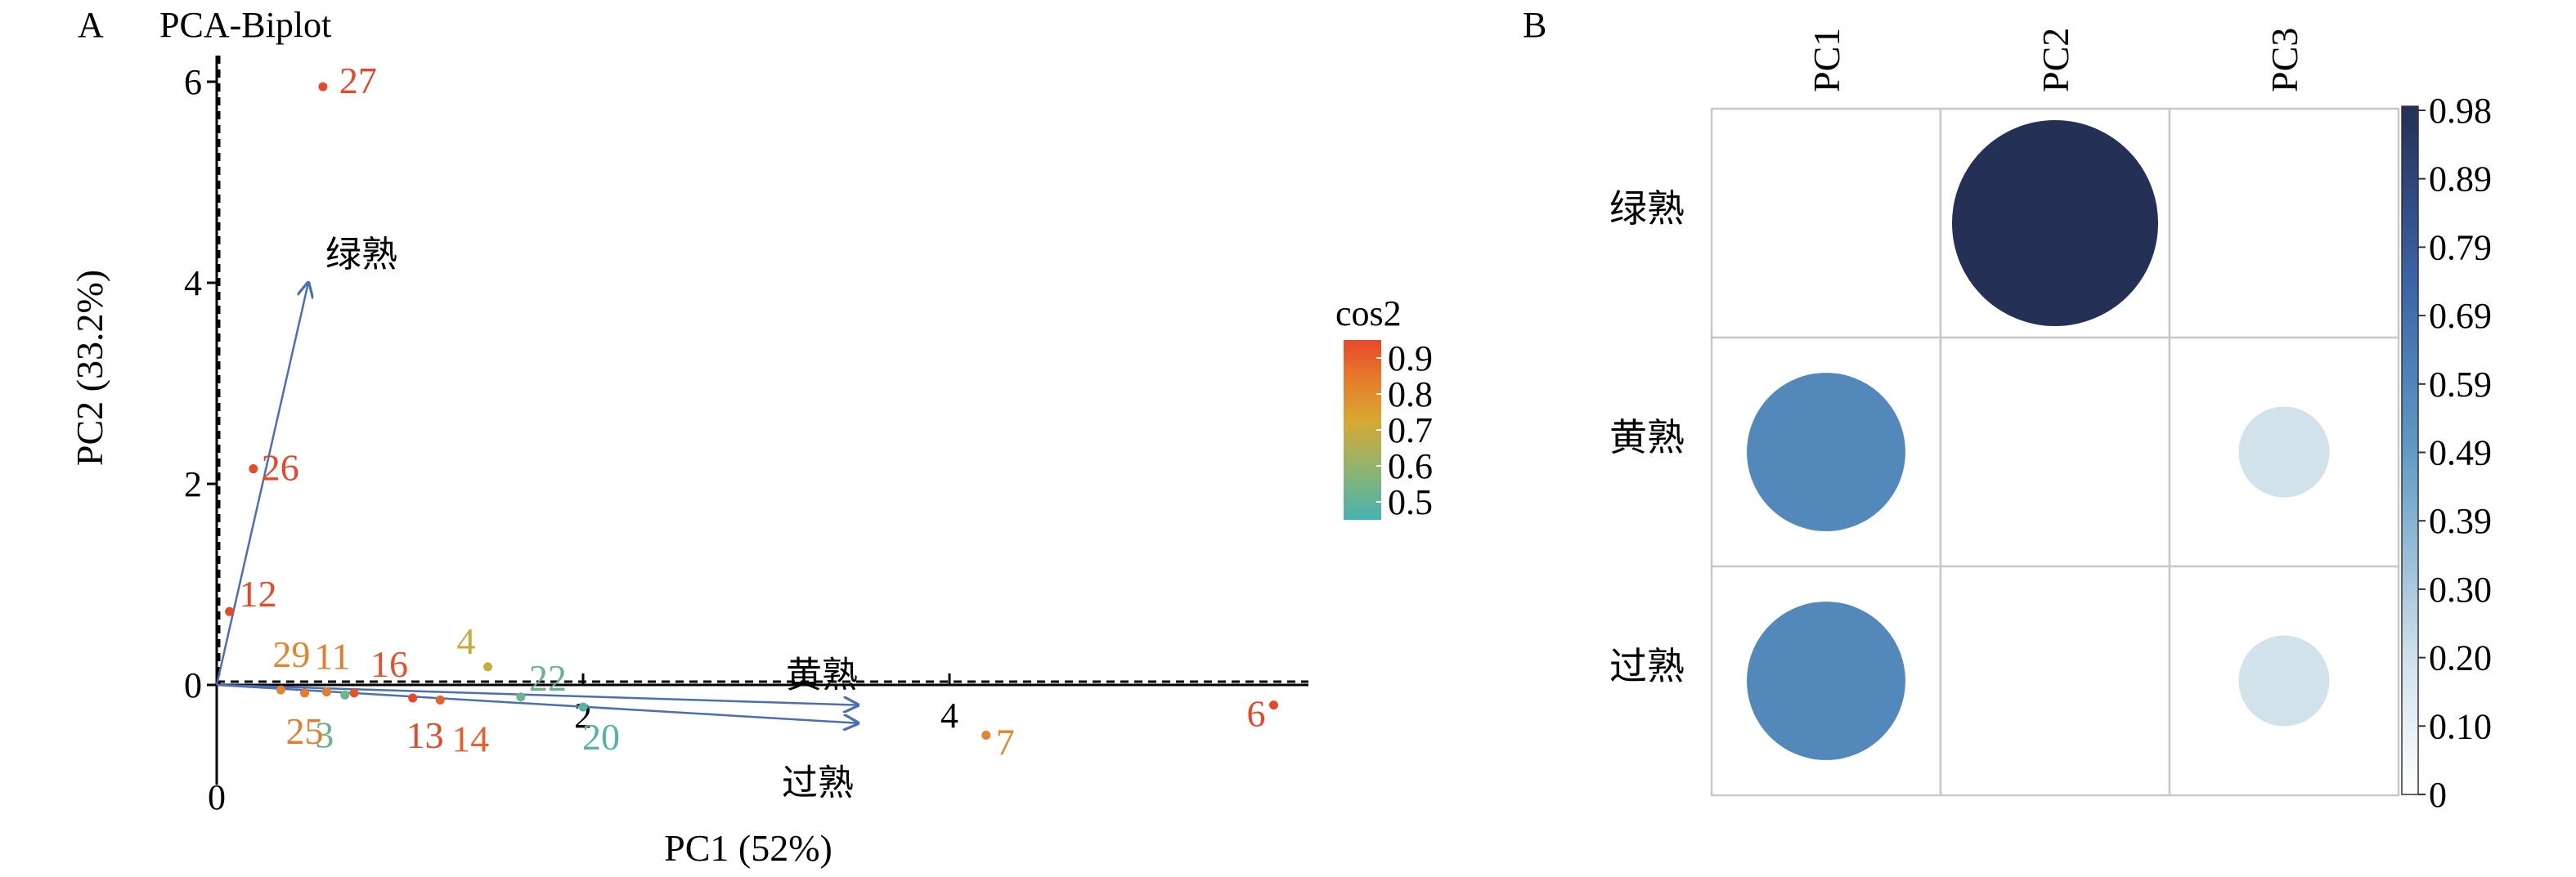 Image resolution: width=2576 pixels, height=877 pixels. I want to click on loading-vector-label: 黄熟, so click(822, 675).